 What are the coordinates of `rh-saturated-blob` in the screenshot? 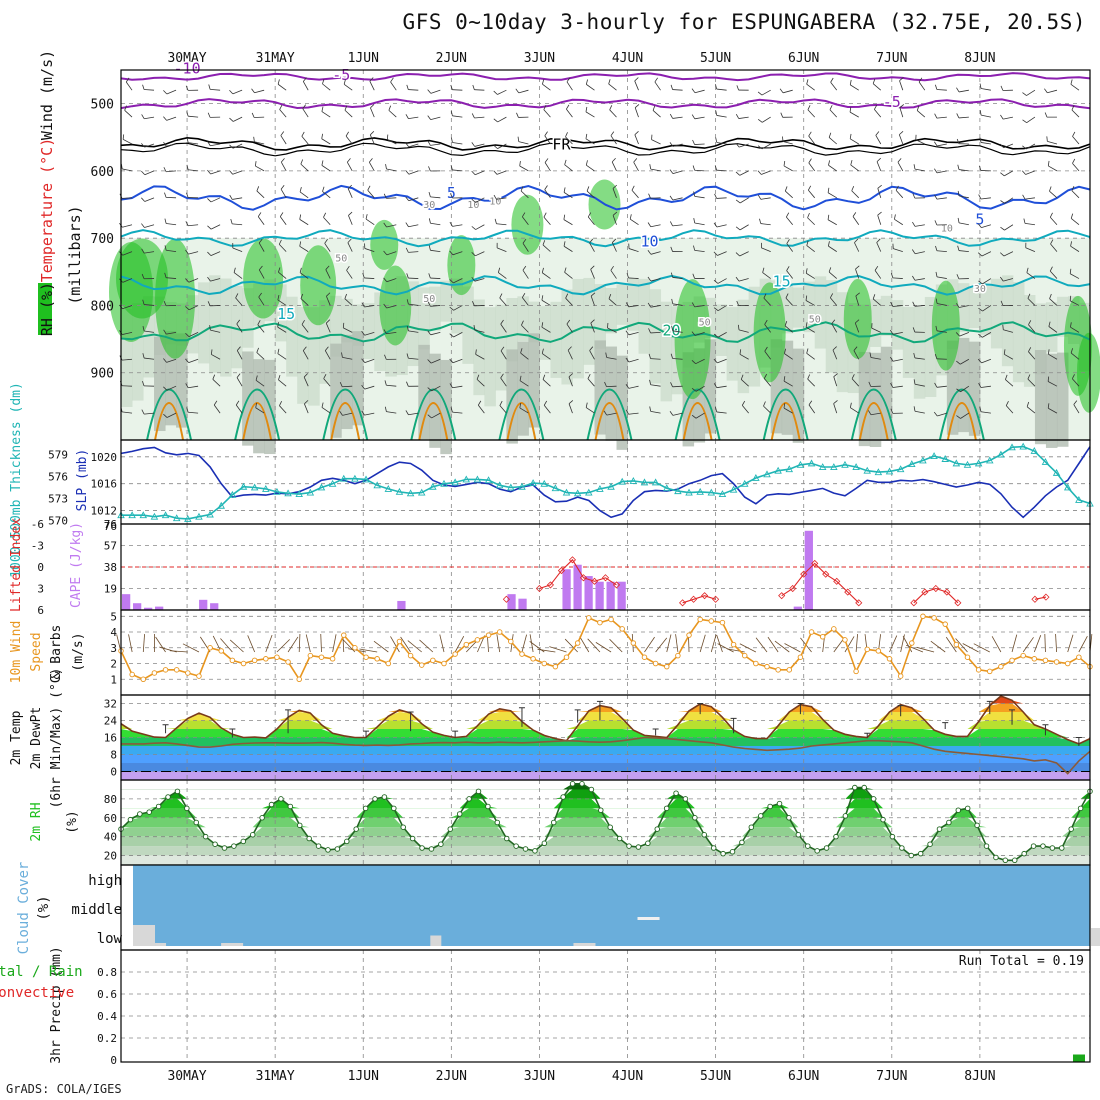 It's located at (769, 332).